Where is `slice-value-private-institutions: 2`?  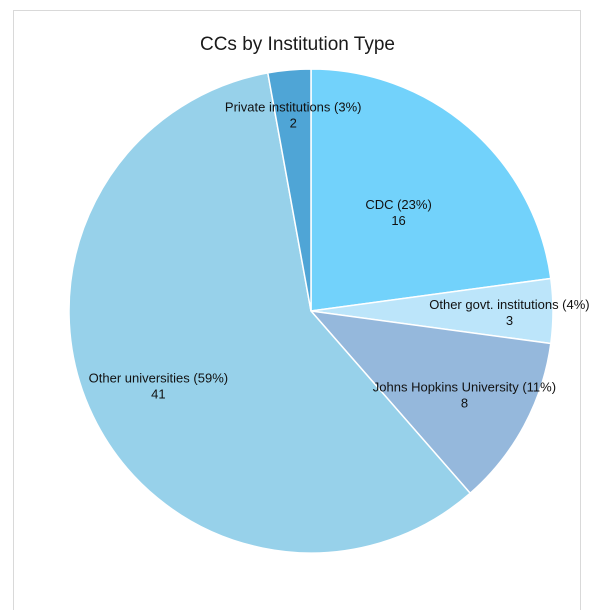 slice-value-private-institutions: 2 is located at coordinates (293, 122).